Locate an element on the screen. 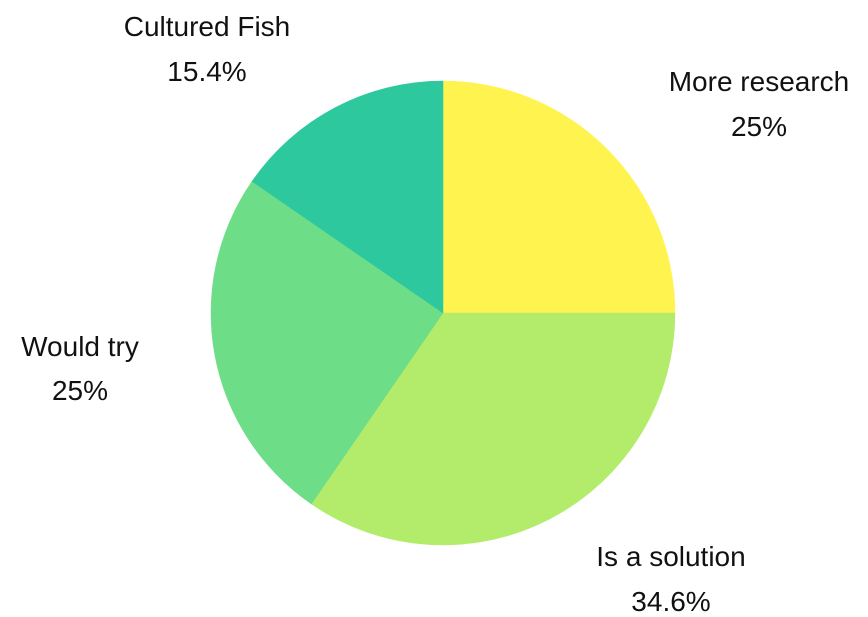 This screenshot has width=868, height=617. slice-name-would-try: Would try is located at coordinates (80, 346).